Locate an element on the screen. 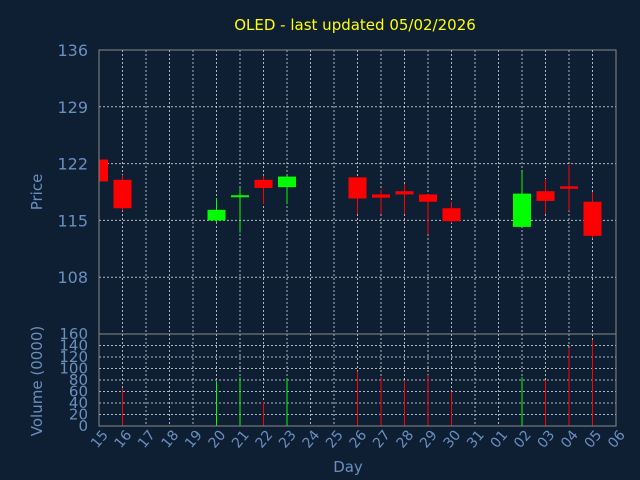  price-tick-label: 129 is located at coordinates (72, 107).